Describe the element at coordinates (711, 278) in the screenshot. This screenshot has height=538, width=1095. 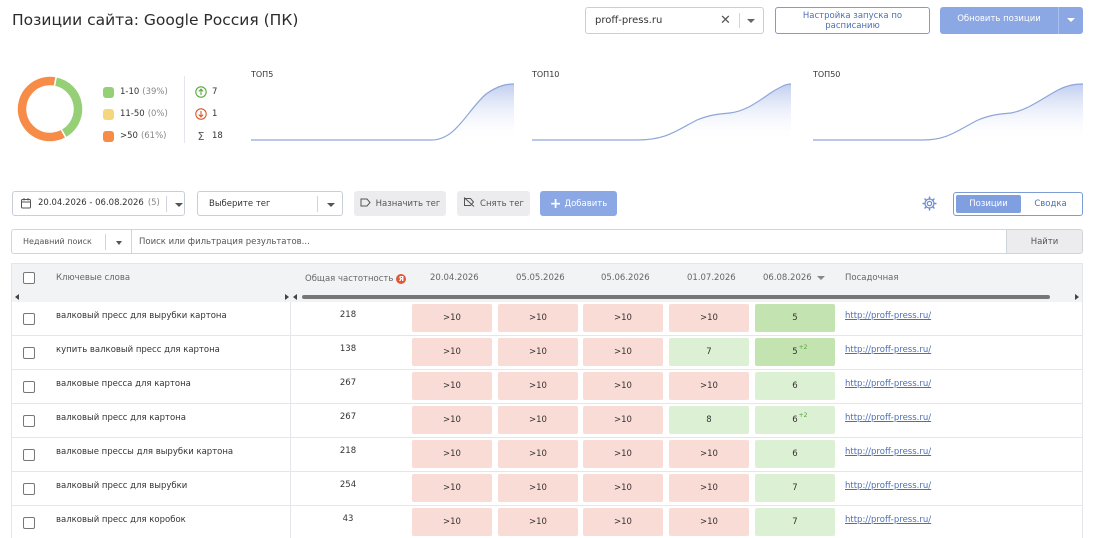
I see `column-header-date-4: 01.07.2026` at that location.